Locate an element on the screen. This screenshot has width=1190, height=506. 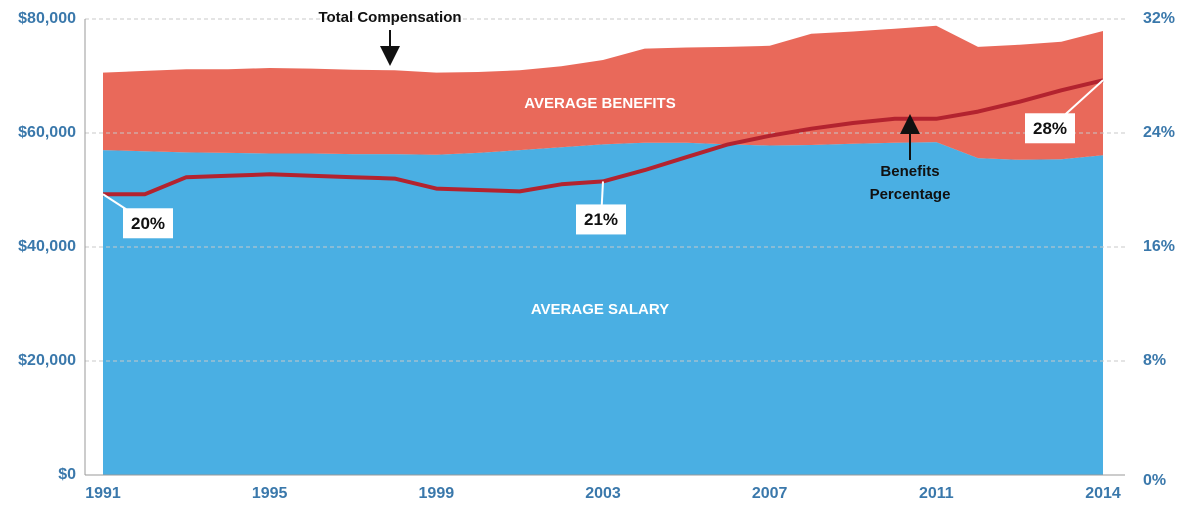
annotation: Total Compensation is located at coordinates (389, 17).